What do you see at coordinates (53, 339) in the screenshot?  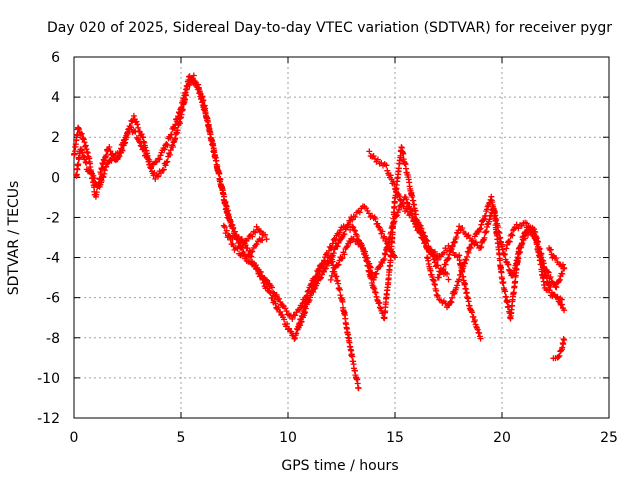 I see `y-tick-label: -8` at bounding box center [53, 339].